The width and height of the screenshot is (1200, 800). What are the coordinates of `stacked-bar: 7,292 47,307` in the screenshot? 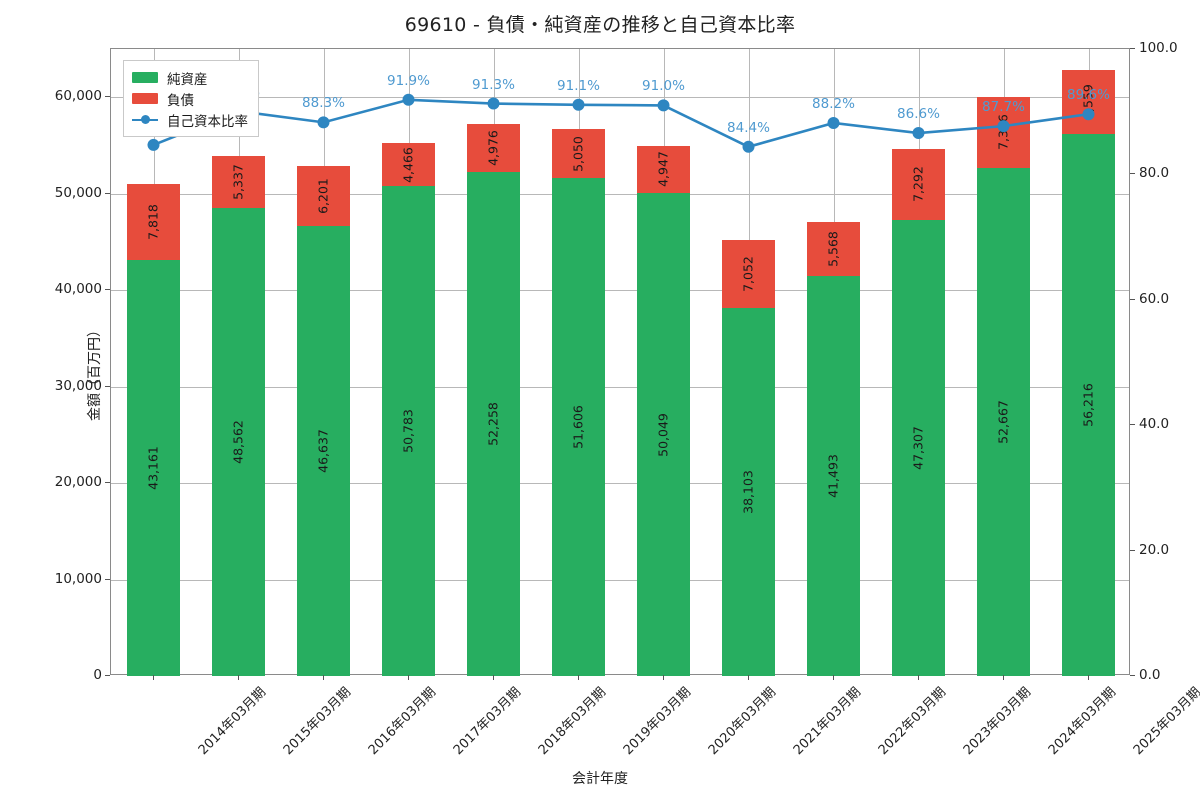 It's located at (918, 412).